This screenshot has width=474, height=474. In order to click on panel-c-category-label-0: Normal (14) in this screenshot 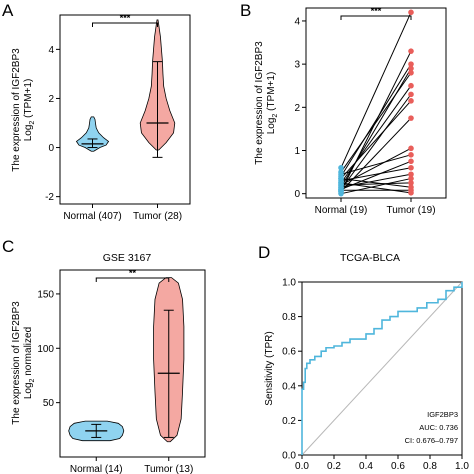, I will do `click(96, 469)`.